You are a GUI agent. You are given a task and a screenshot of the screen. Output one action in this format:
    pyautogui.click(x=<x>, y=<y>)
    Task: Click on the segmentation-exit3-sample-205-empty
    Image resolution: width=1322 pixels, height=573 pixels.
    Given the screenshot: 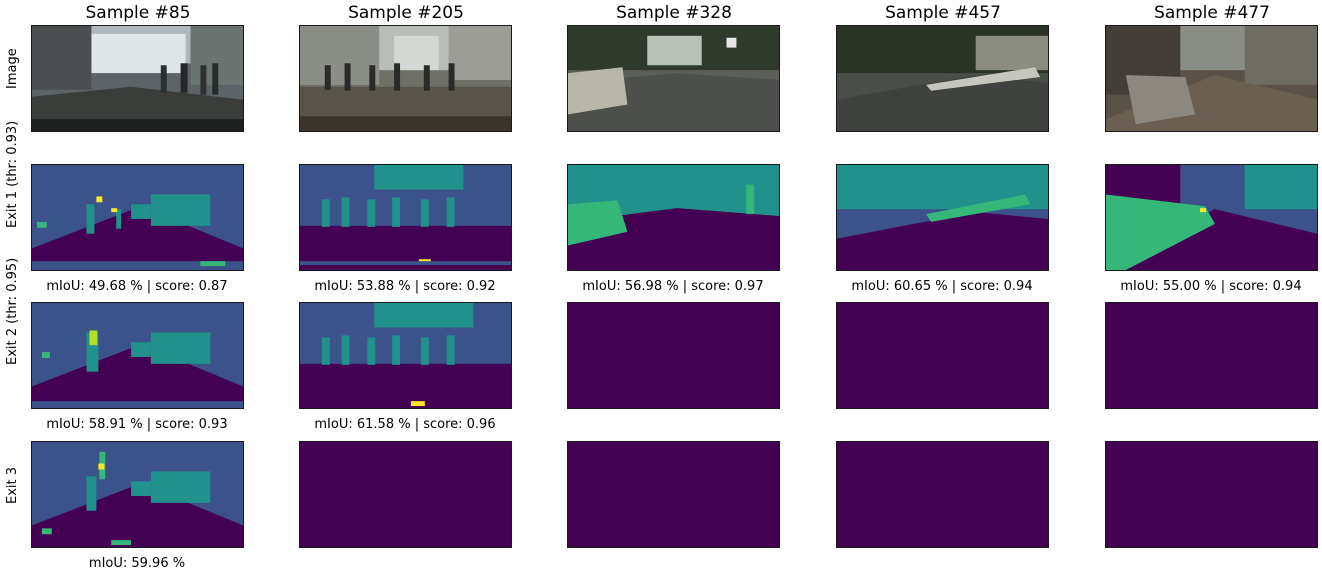 What is the action you would take?
    pyautogui.click(x=405, y=494)
    